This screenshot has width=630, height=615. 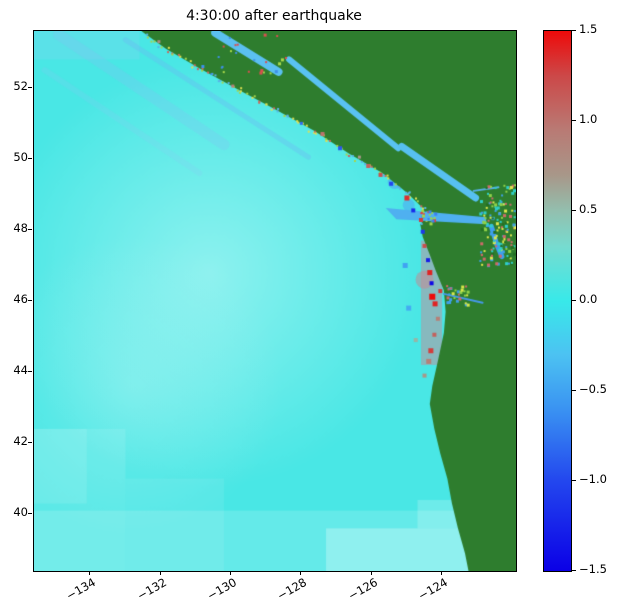 What do you see at coordinates (20, 441) in the screenshot?
I see `y-tick-label: 42` at bounding box center [20, 441].